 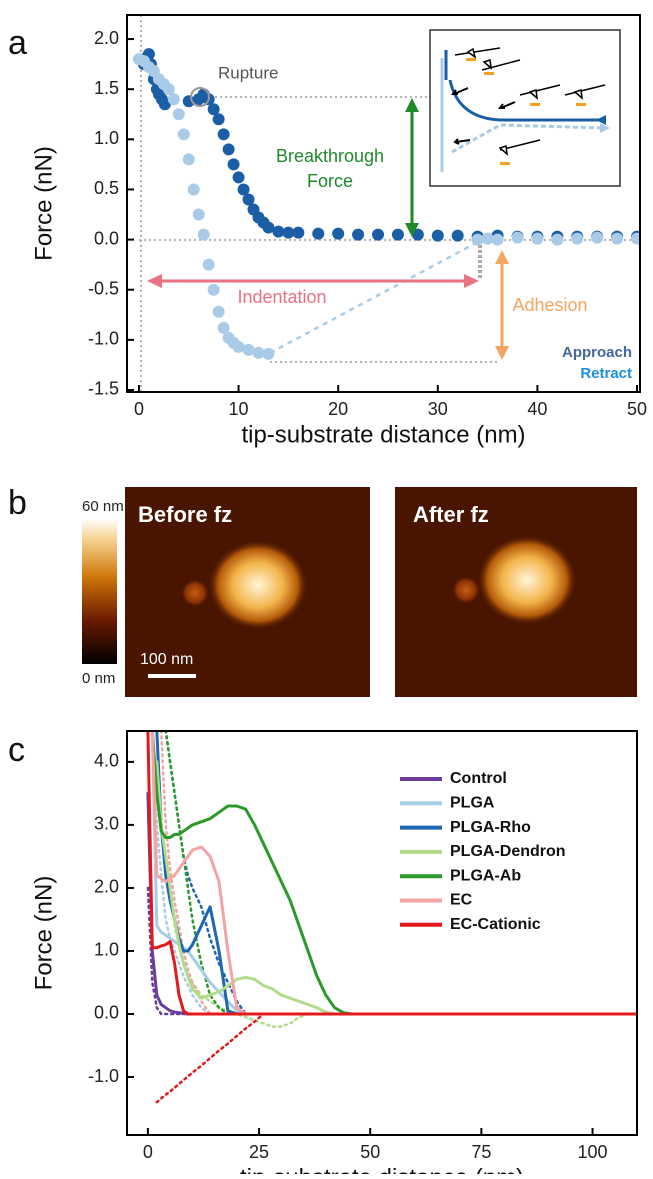 What do you see at coordinates (248, 72) in the screenshot?
I see `annotation: Rupture` at bounding box center [248, 72].